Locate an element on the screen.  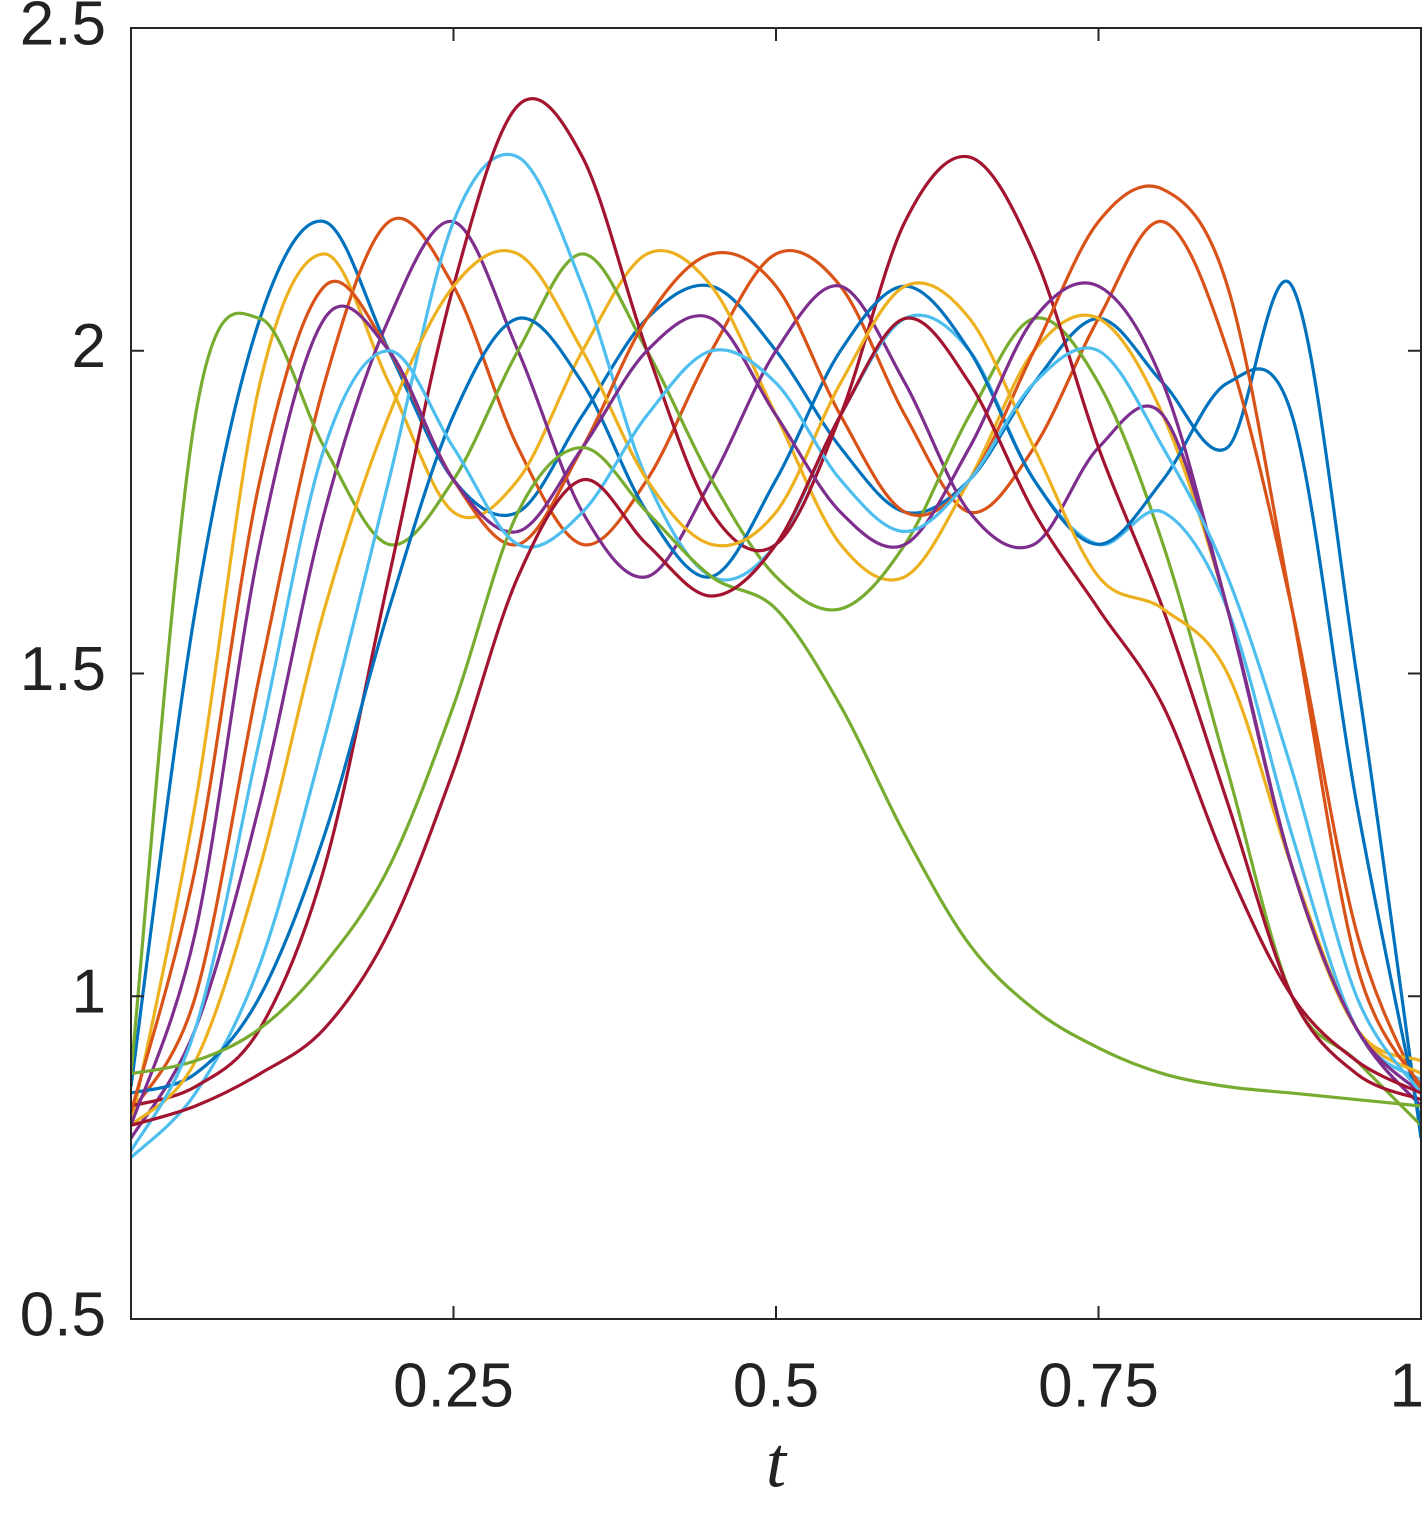
x-axis-label: t is located at coordinates (777, 1463).